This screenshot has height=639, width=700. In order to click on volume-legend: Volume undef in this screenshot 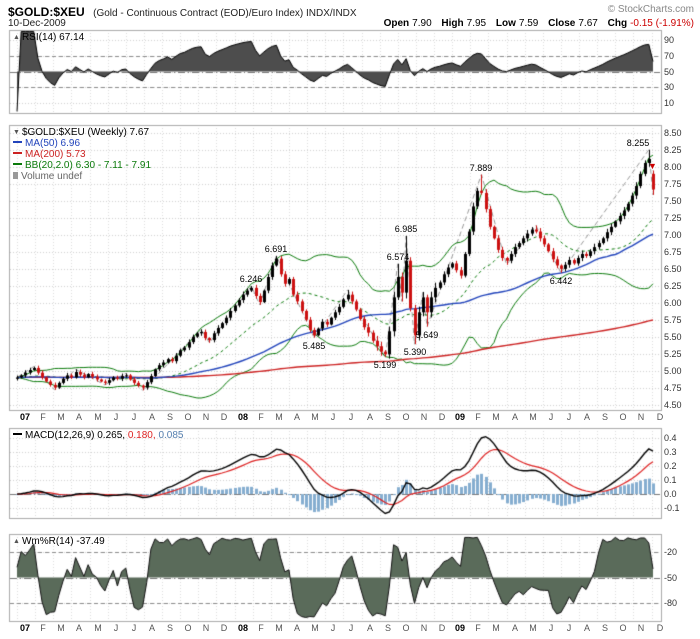, I will do `click(47, 177)`.